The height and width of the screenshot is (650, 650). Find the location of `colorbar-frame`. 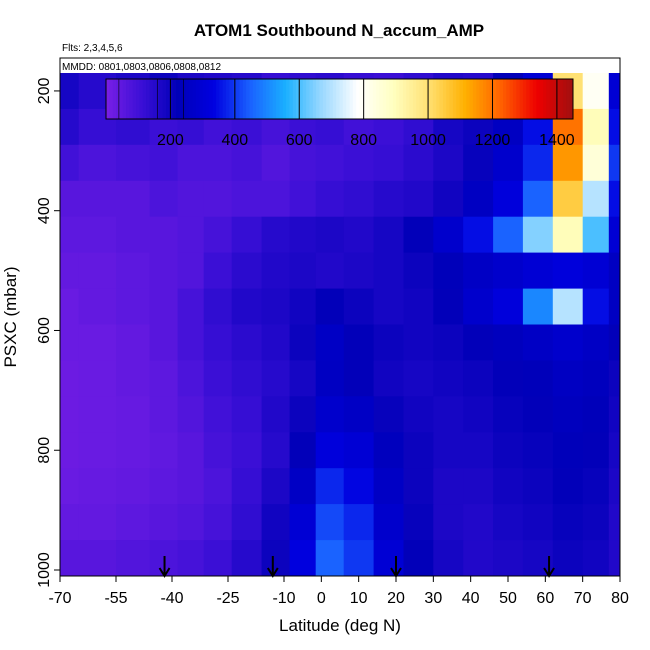

colorbar-frame is located at coordinates (339, 99).